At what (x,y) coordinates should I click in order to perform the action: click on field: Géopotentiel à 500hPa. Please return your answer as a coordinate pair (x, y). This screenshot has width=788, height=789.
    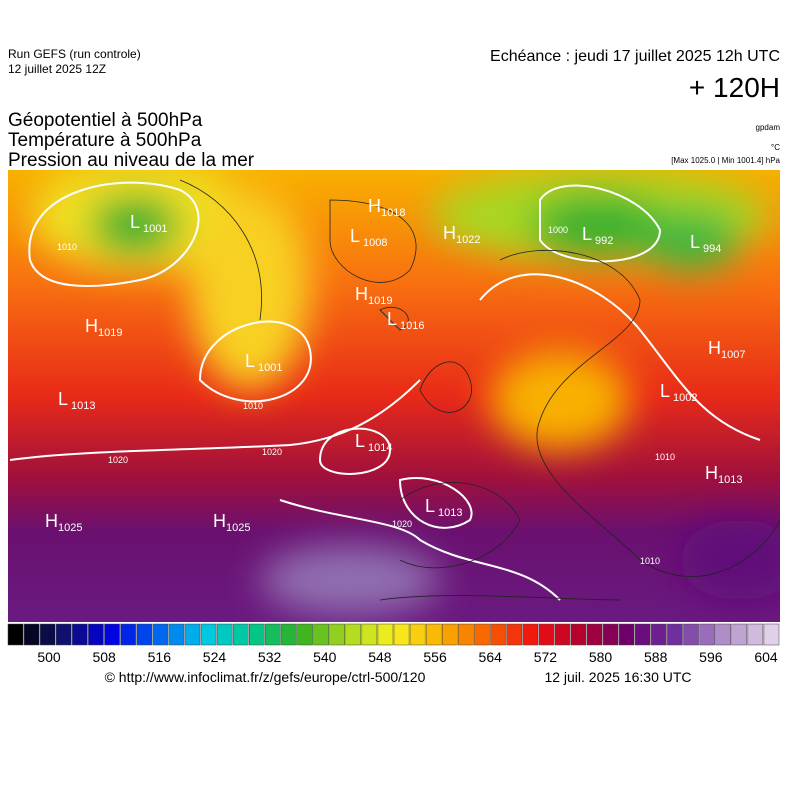
    Looking at the image, I should click on (105, 120).